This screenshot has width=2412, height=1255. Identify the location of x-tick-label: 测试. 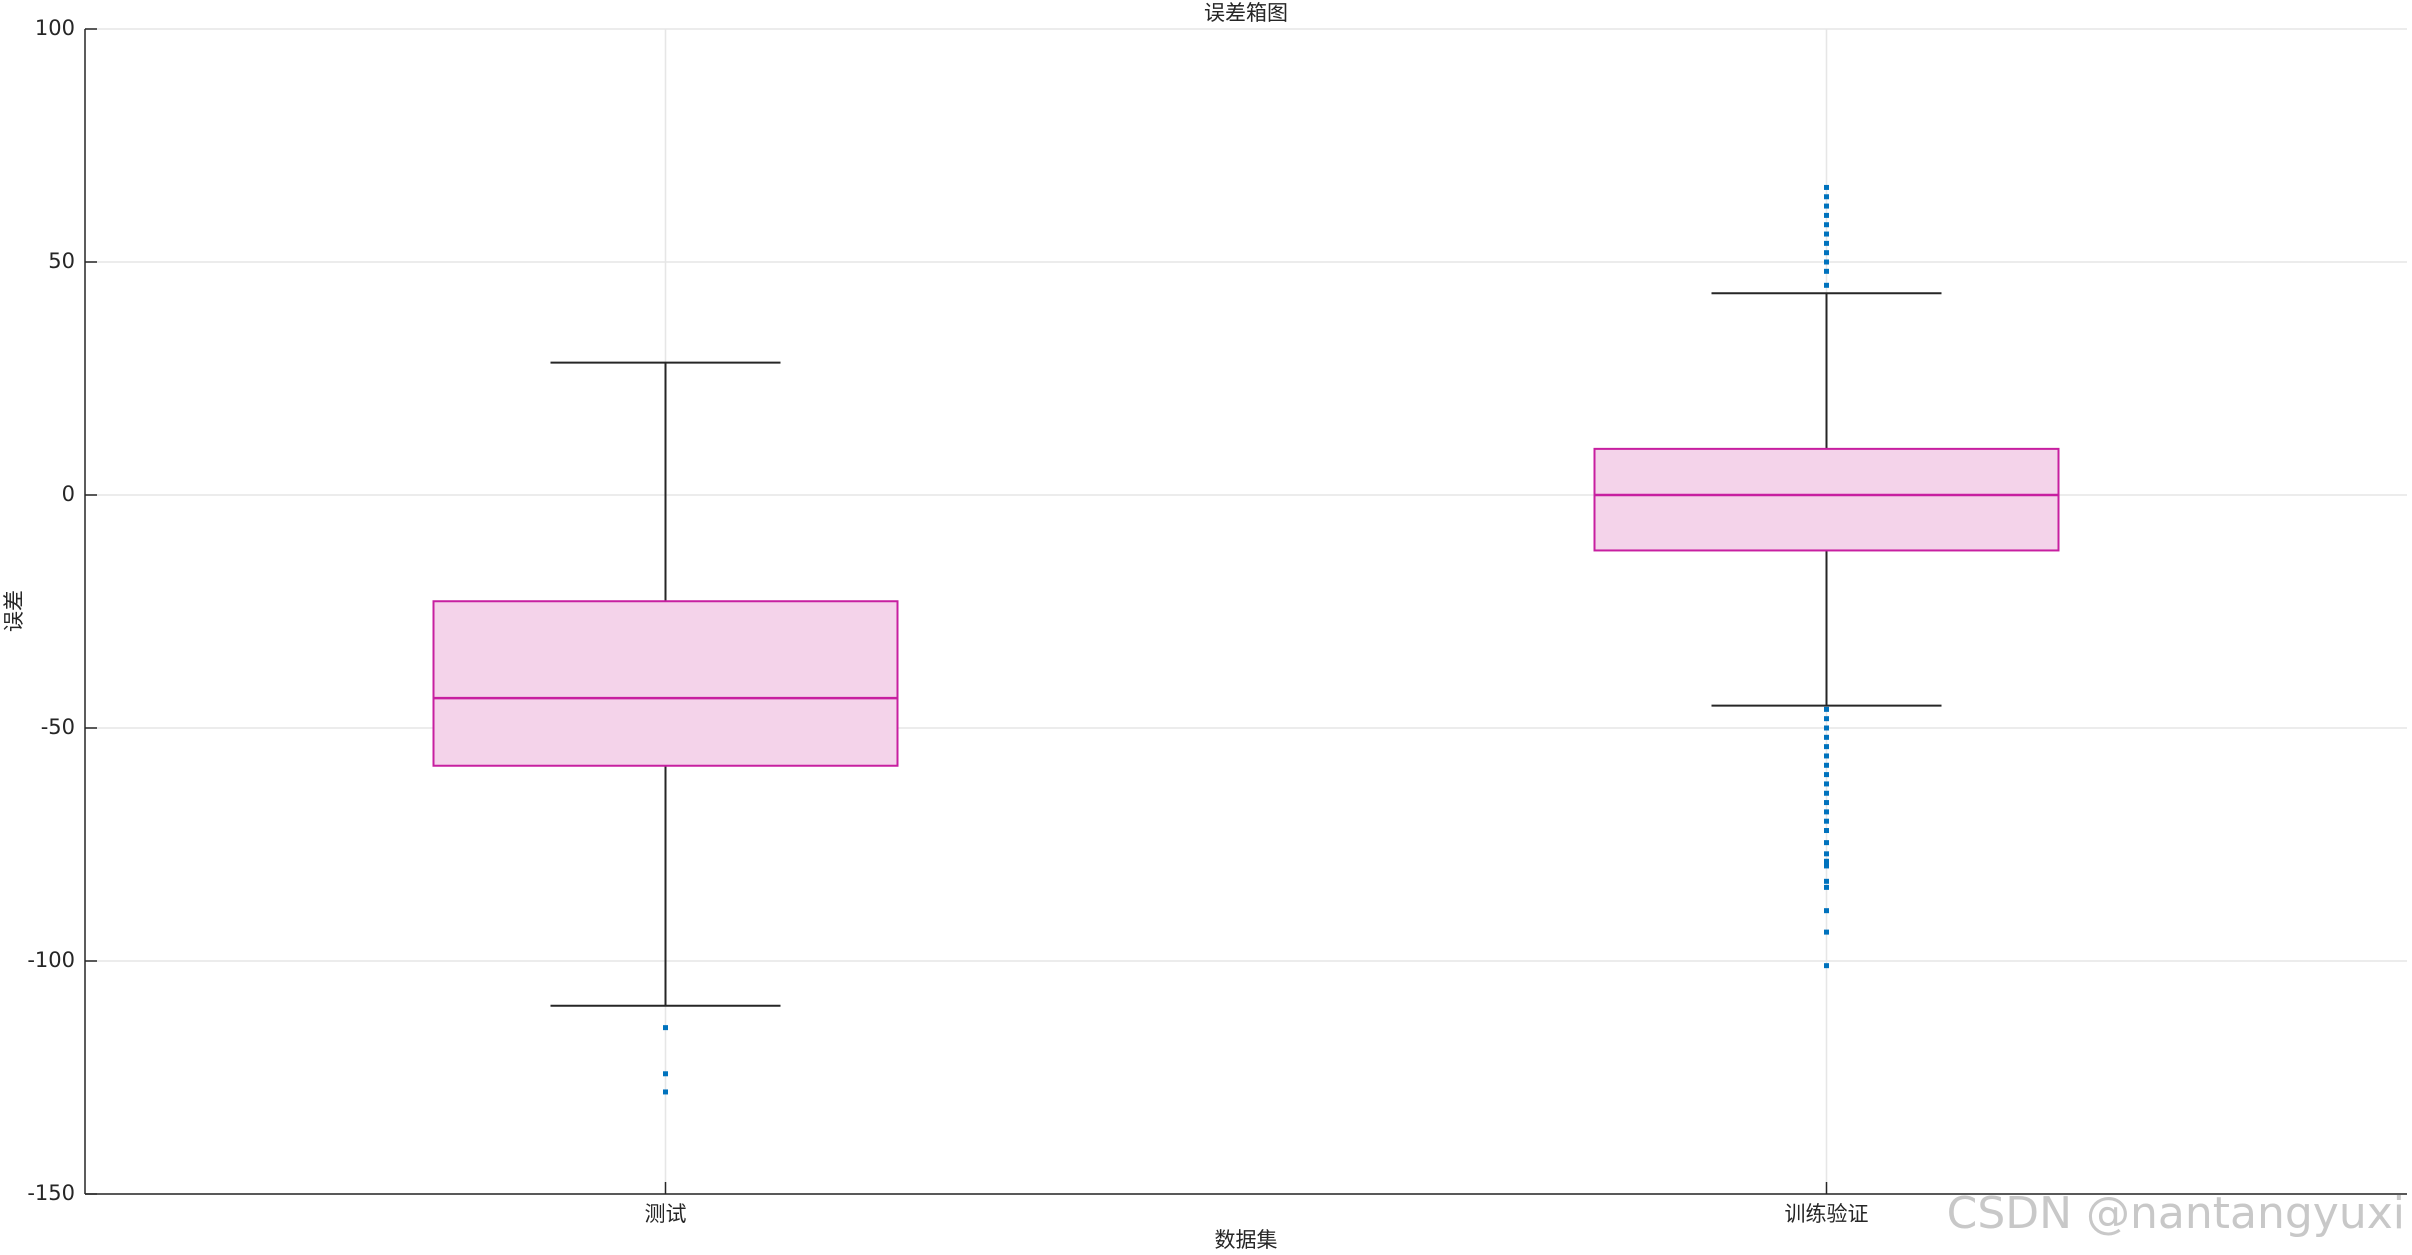
(666, 1214).